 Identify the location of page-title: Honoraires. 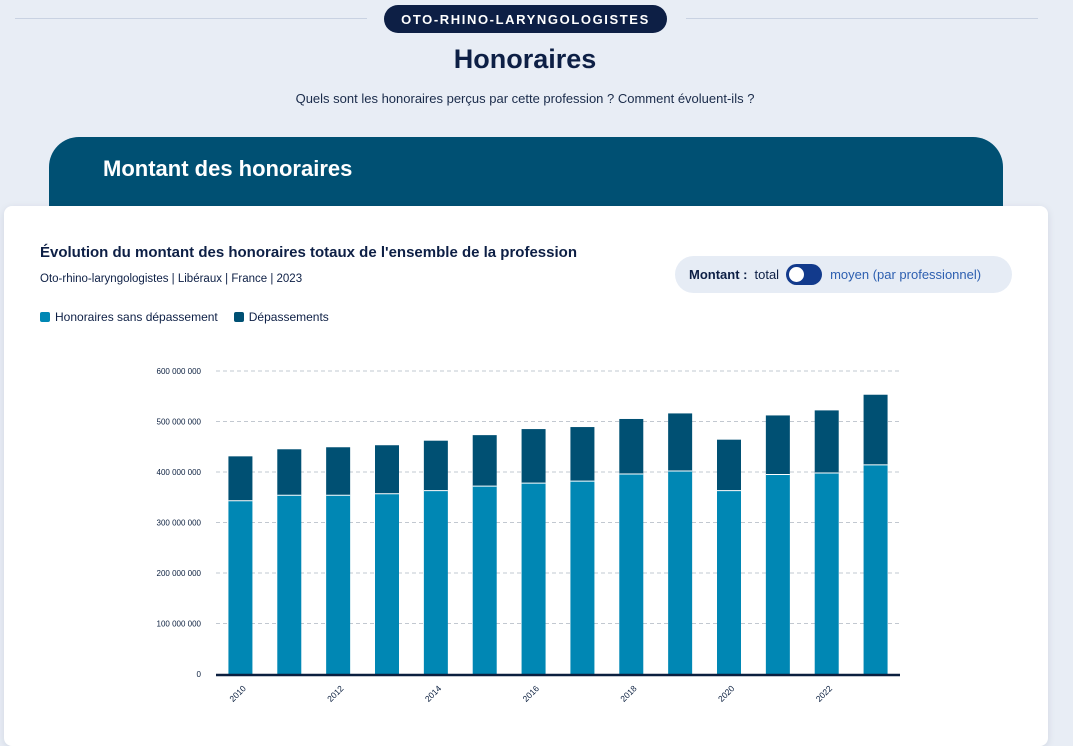
(525, 59).